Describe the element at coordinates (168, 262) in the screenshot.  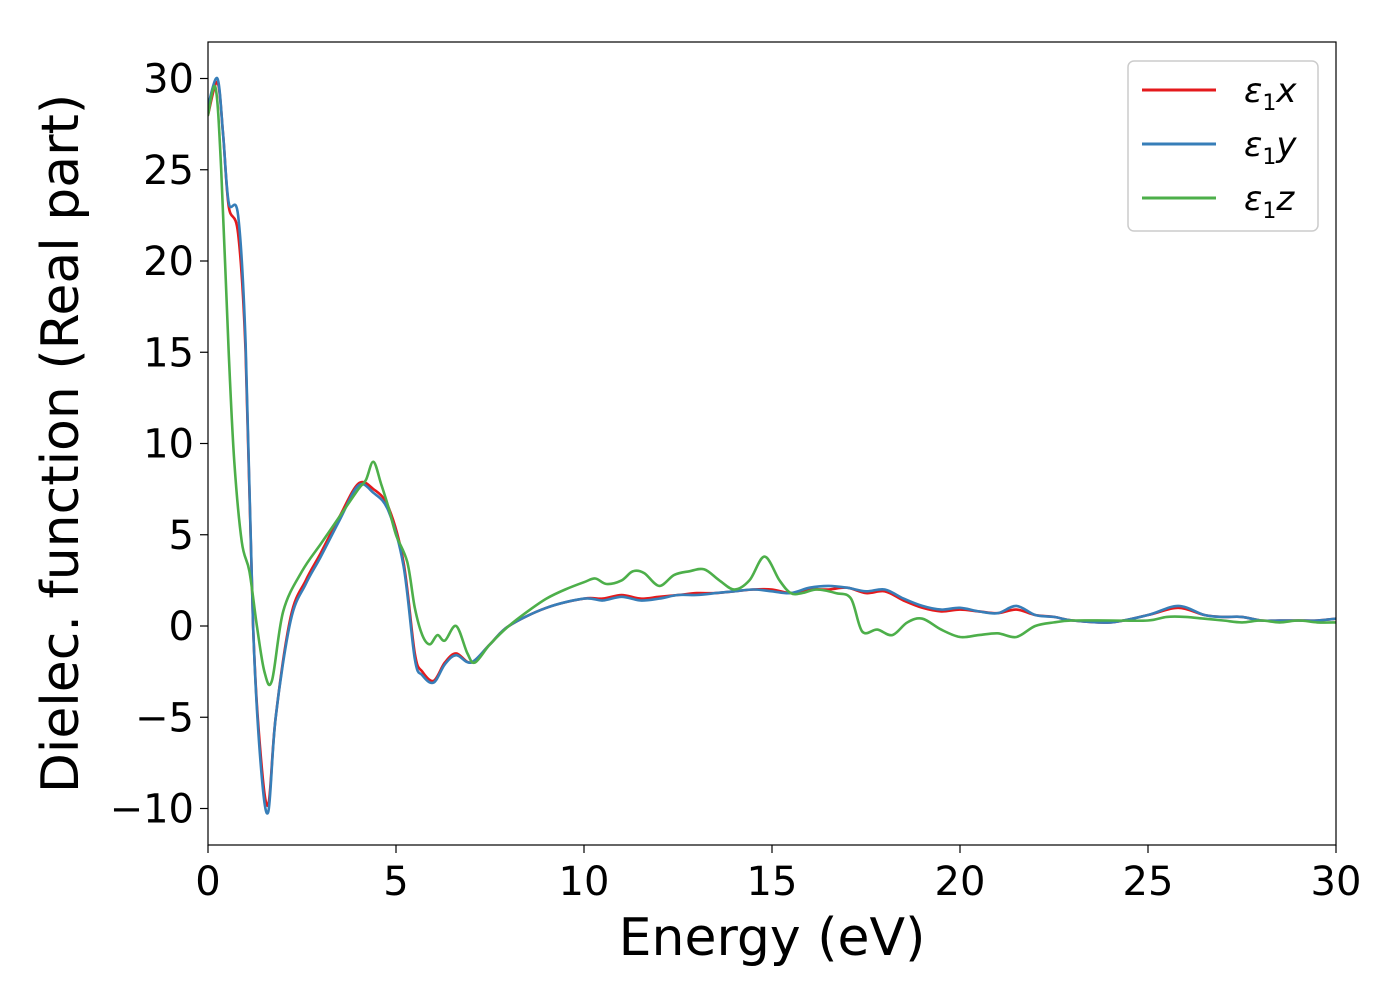
I see `y-tick-label: 20` at that location.